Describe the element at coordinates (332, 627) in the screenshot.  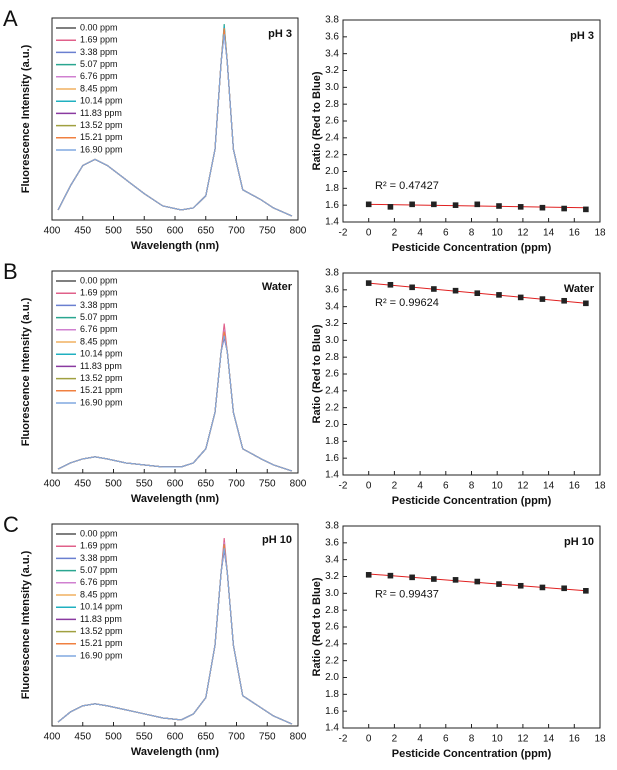
I see `y-tick-label: 2.6` at that location.